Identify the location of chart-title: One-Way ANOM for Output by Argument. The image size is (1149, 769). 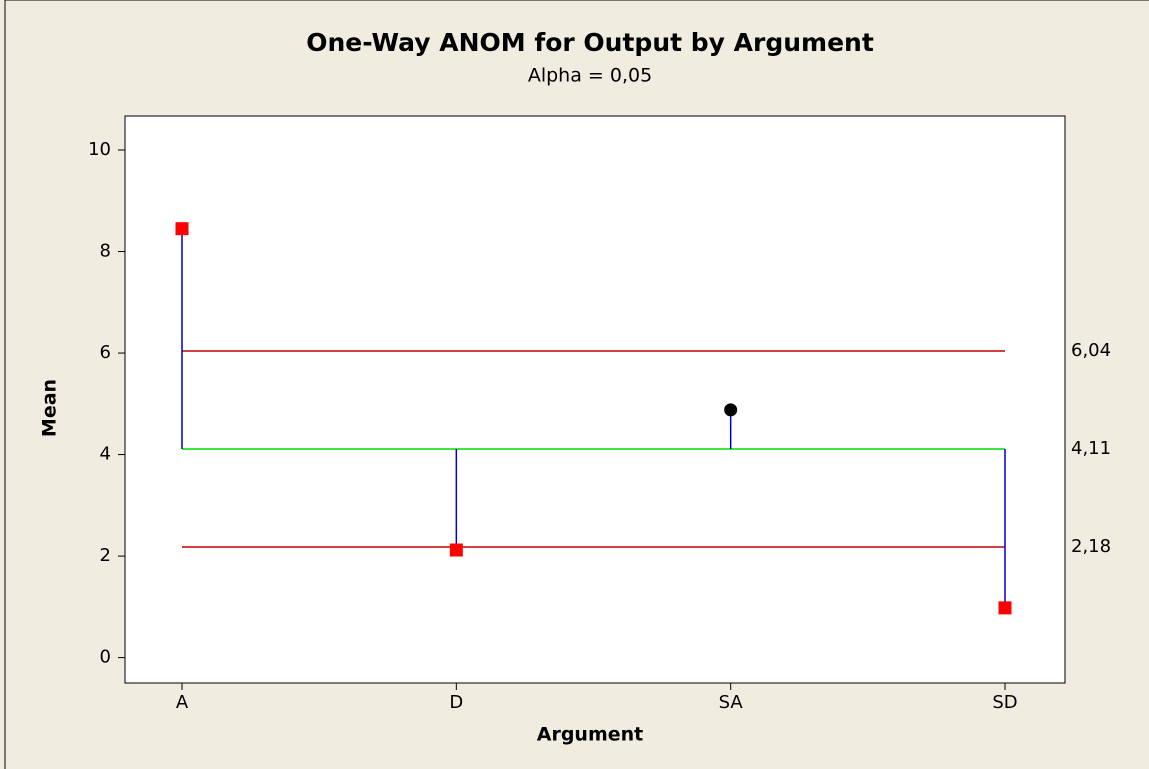
(590, 42).